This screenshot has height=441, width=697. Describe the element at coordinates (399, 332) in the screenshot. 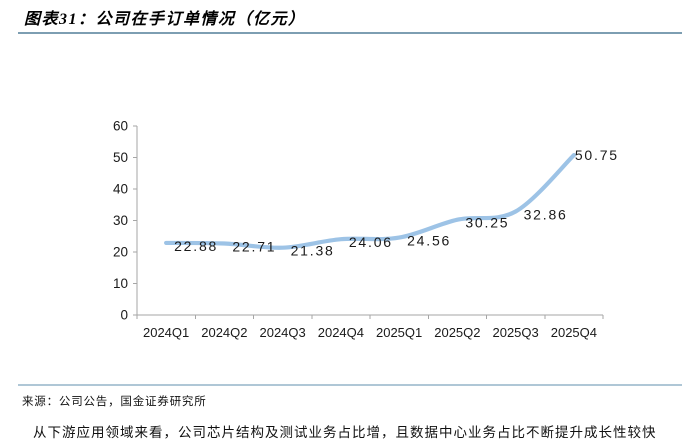

I see `x-axis-label: 2025Q1` at that location.